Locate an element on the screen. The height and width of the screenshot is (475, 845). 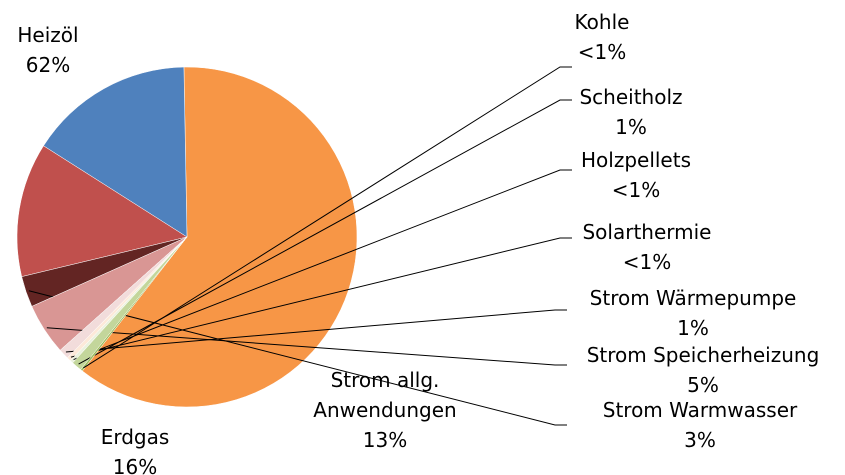
slice-value: 5% is located at coordinates (703, 385).